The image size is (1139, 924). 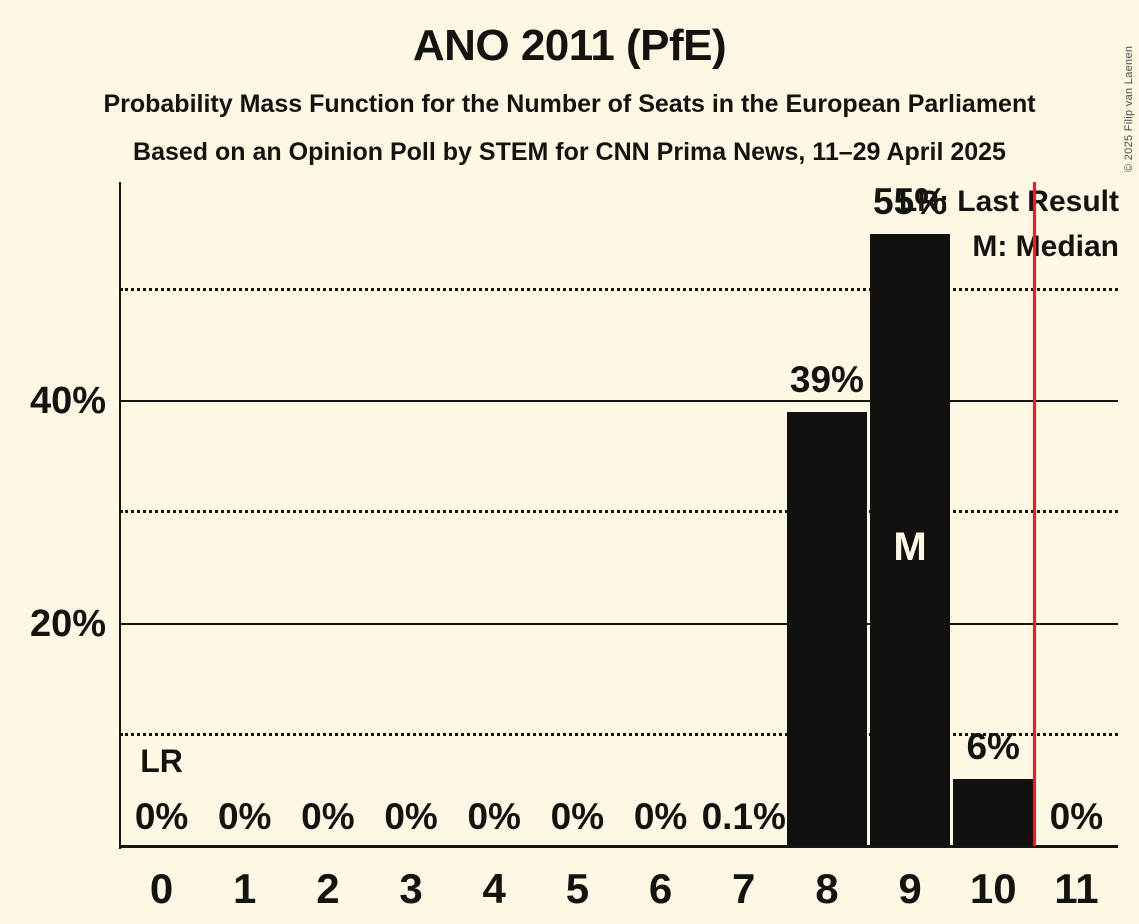 What do you see at coordinates (244, 816) in the screenshot?
I see `bar-value-label-1: 0%` at bounding box center [244, 816].